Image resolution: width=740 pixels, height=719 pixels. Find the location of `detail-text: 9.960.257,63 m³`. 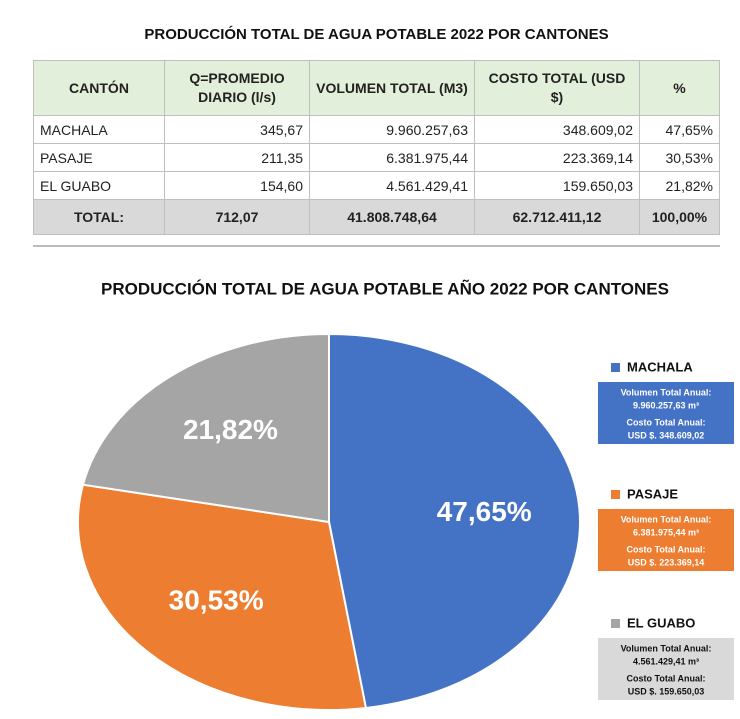

detail-text: 9.960.257,63 m³ is located at coordinates (666, 405).